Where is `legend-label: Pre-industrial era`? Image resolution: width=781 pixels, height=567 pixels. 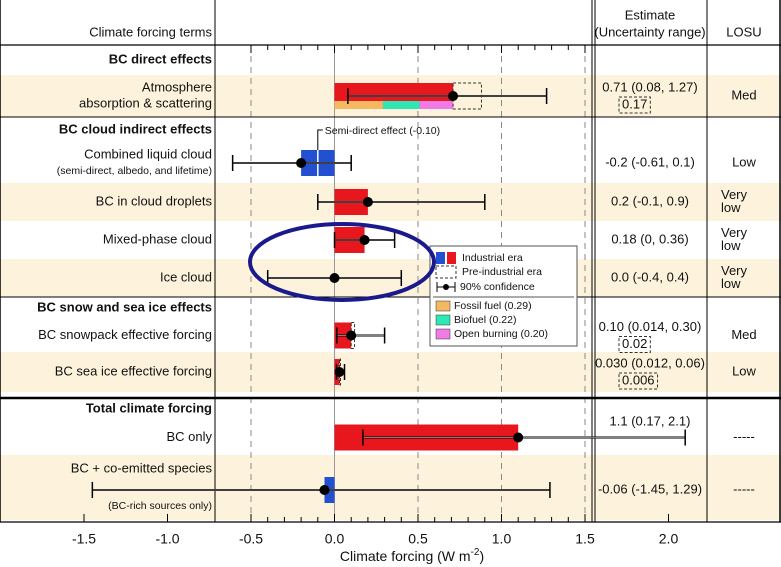
legend-label: Pre-industrial era is located at coordinates (502, 272).